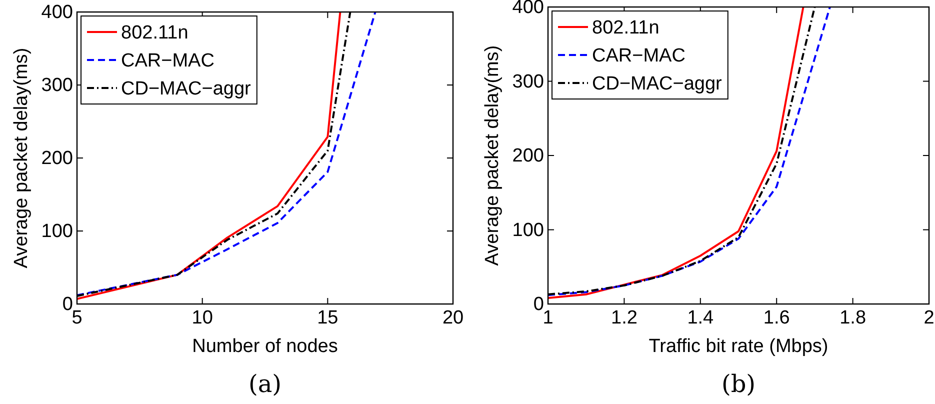  I want to click on x-axis-title: Traffic bit rate (Mbps), so click(738, 346).